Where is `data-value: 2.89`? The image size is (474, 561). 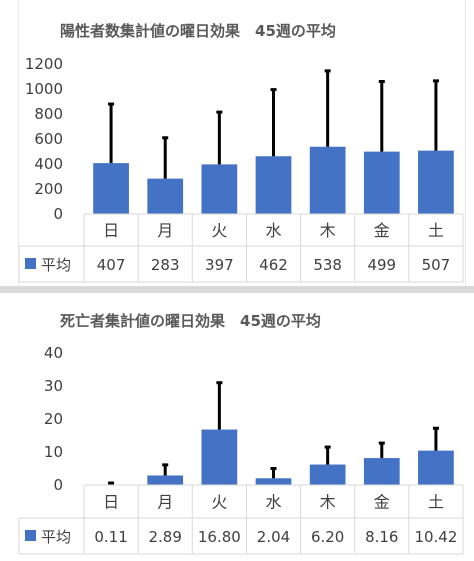 data-value: 2.89 is located at coordinates (165, 537).